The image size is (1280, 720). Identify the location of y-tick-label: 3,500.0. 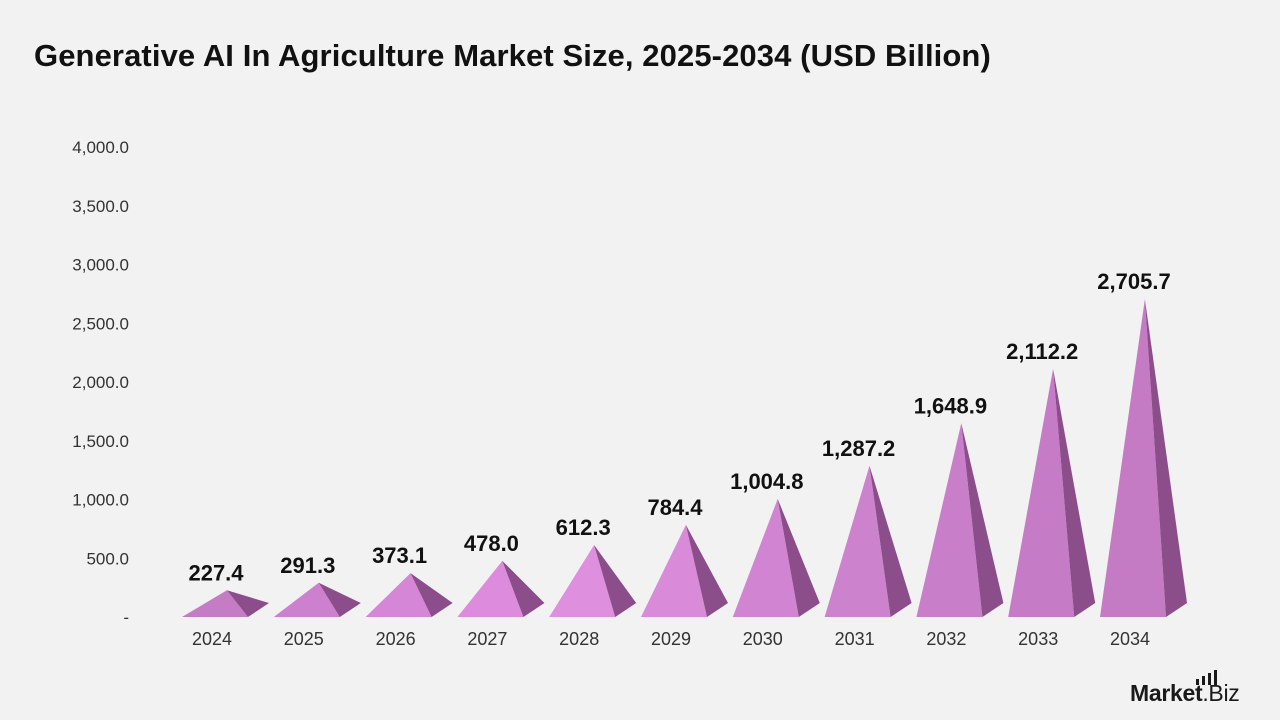
(100, 206).